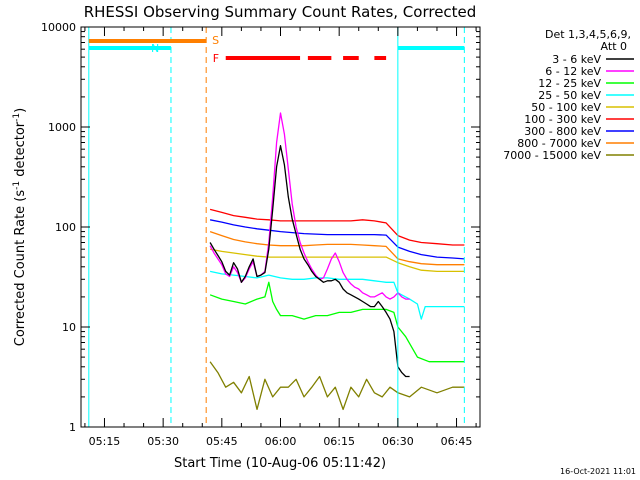 The width and height of the screenshot is (640, 480). What do you see at coordinates (65, 227) in the screenshot?
I see `y-tick-label-2: 100` at bounding box center [65, 227].